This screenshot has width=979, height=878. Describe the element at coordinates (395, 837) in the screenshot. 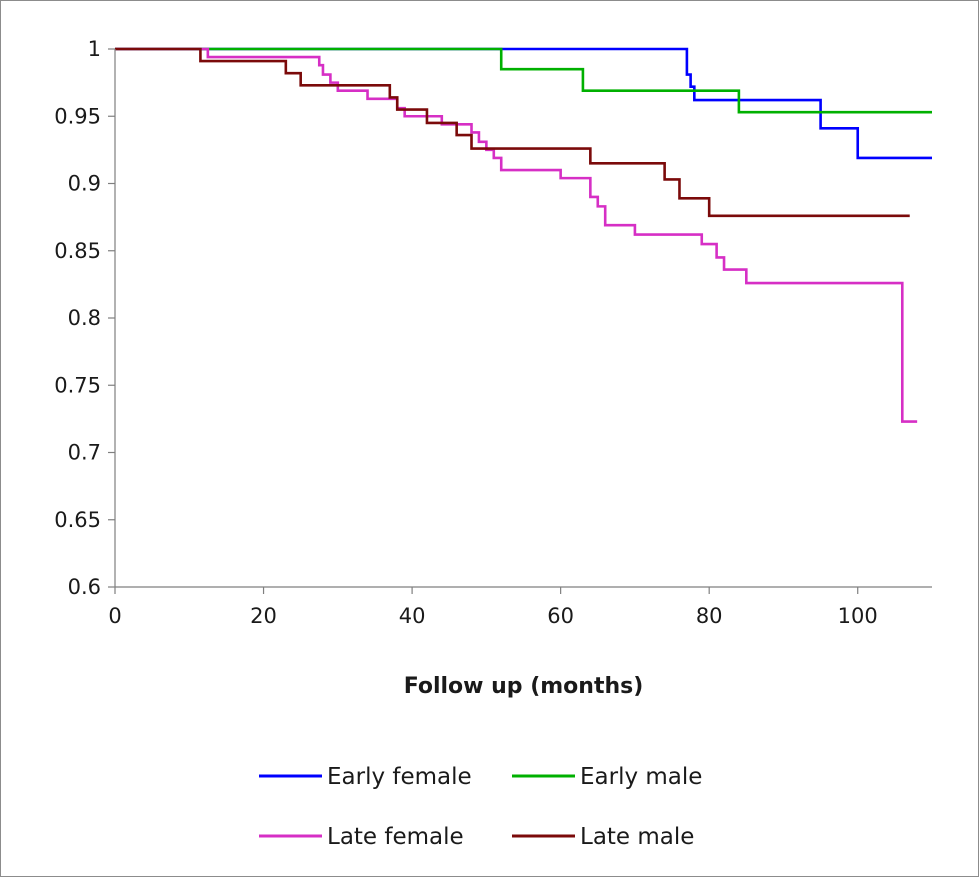

I see `legend-label: Late female` at that location.